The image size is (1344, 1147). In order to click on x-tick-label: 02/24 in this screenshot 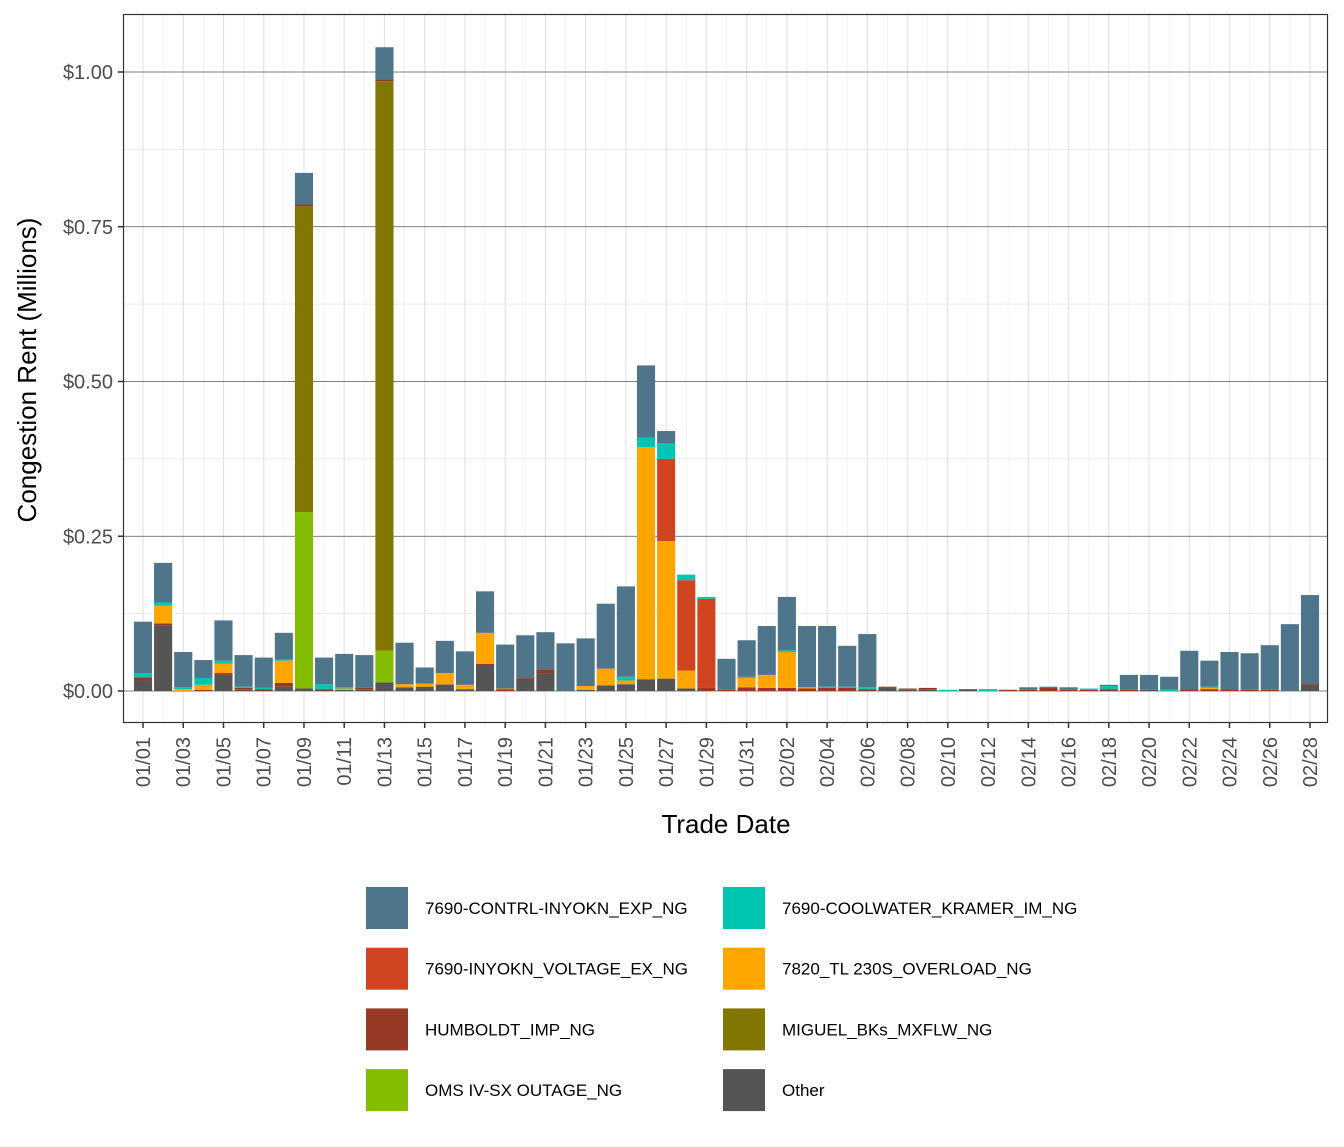, I will do `click(1231, 762)`.